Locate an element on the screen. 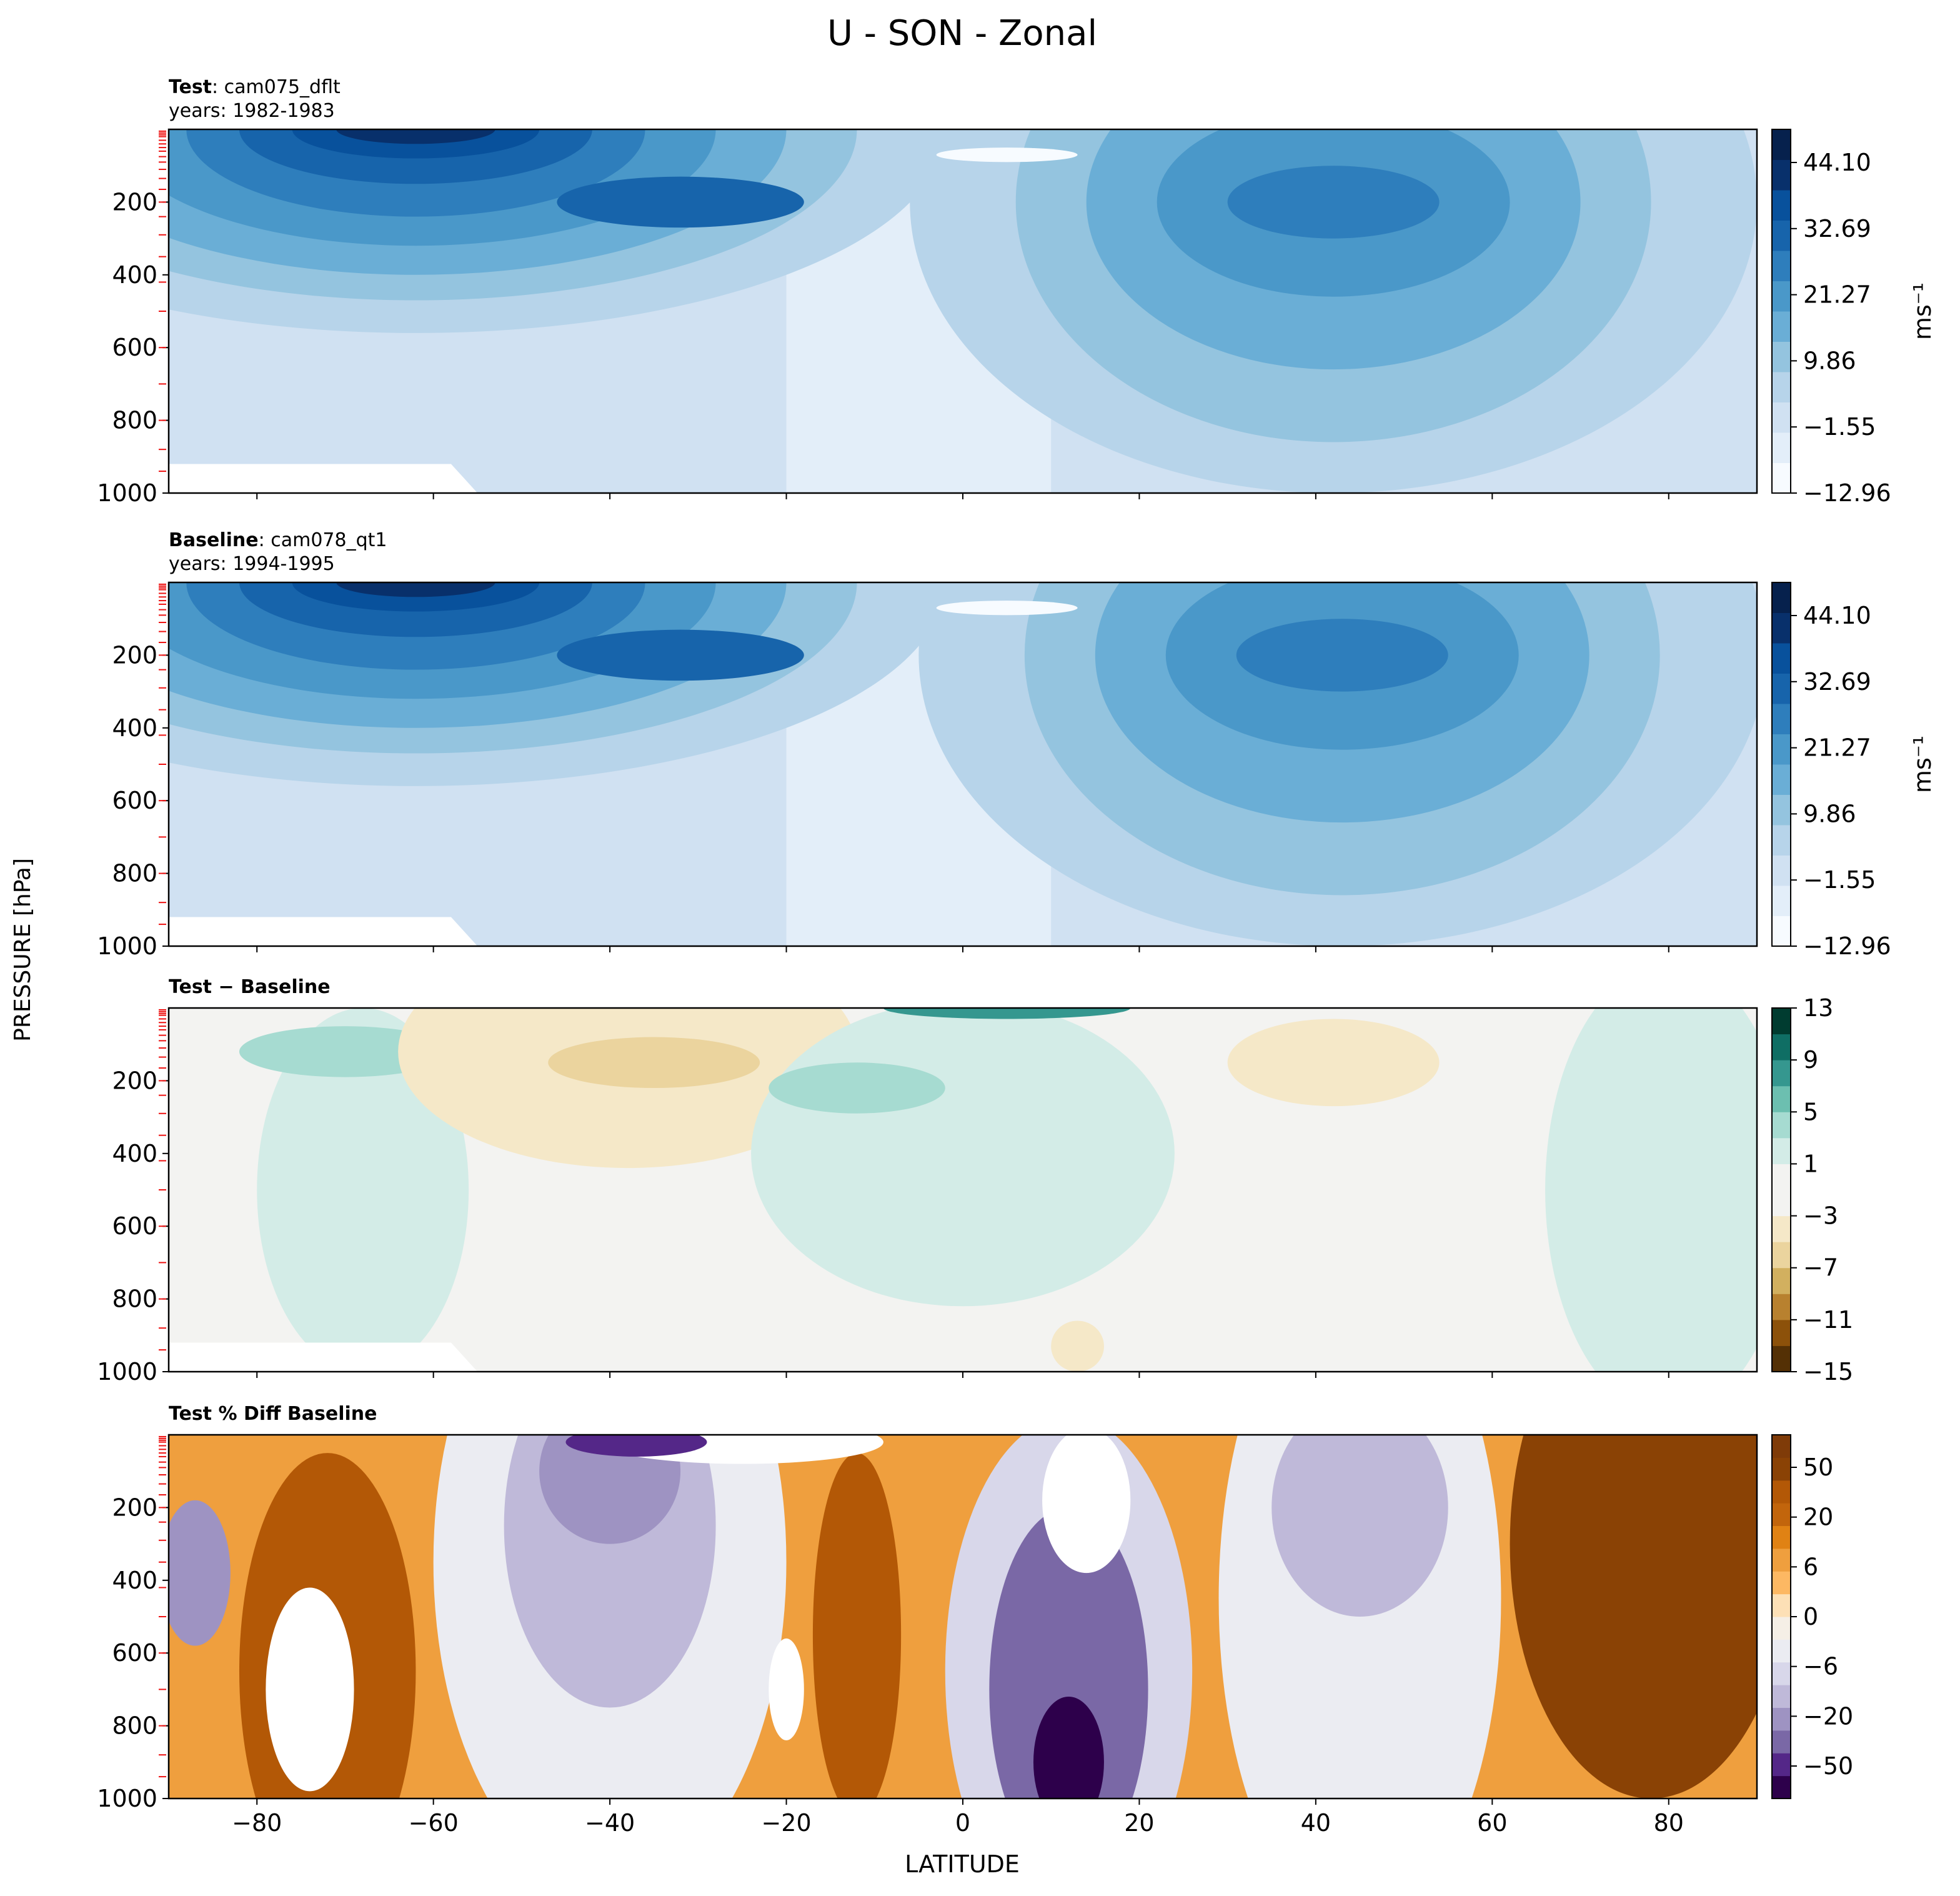 This screenshot has height=1896, width=1960. panel-2-title: Baseline: cam078_qt1 is located at coordinates (278, 540).